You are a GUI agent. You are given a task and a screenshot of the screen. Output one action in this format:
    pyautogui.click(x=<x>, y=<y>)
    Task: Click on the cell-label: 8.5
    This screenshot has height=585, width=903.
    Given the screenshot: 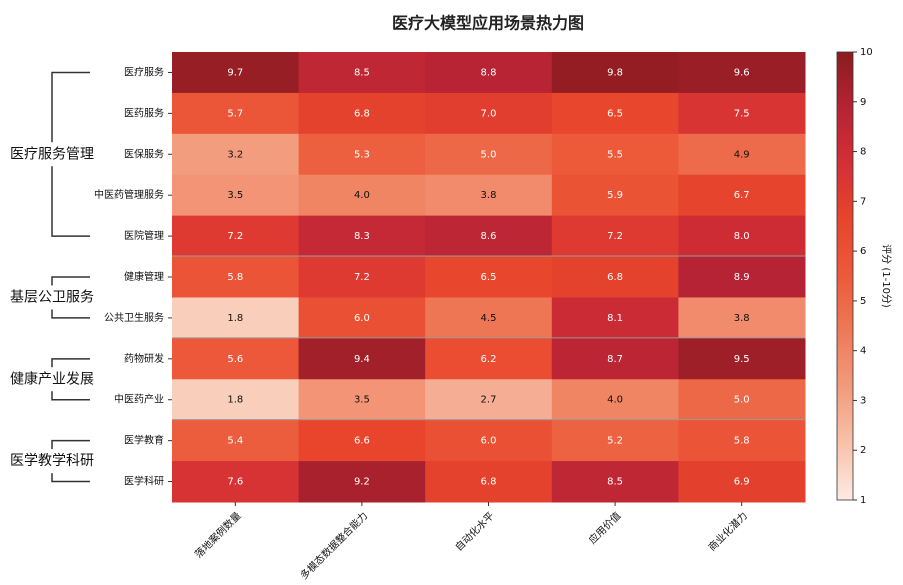 What is the action you would take?
    pyautogui.click(x=615, y=482)
    